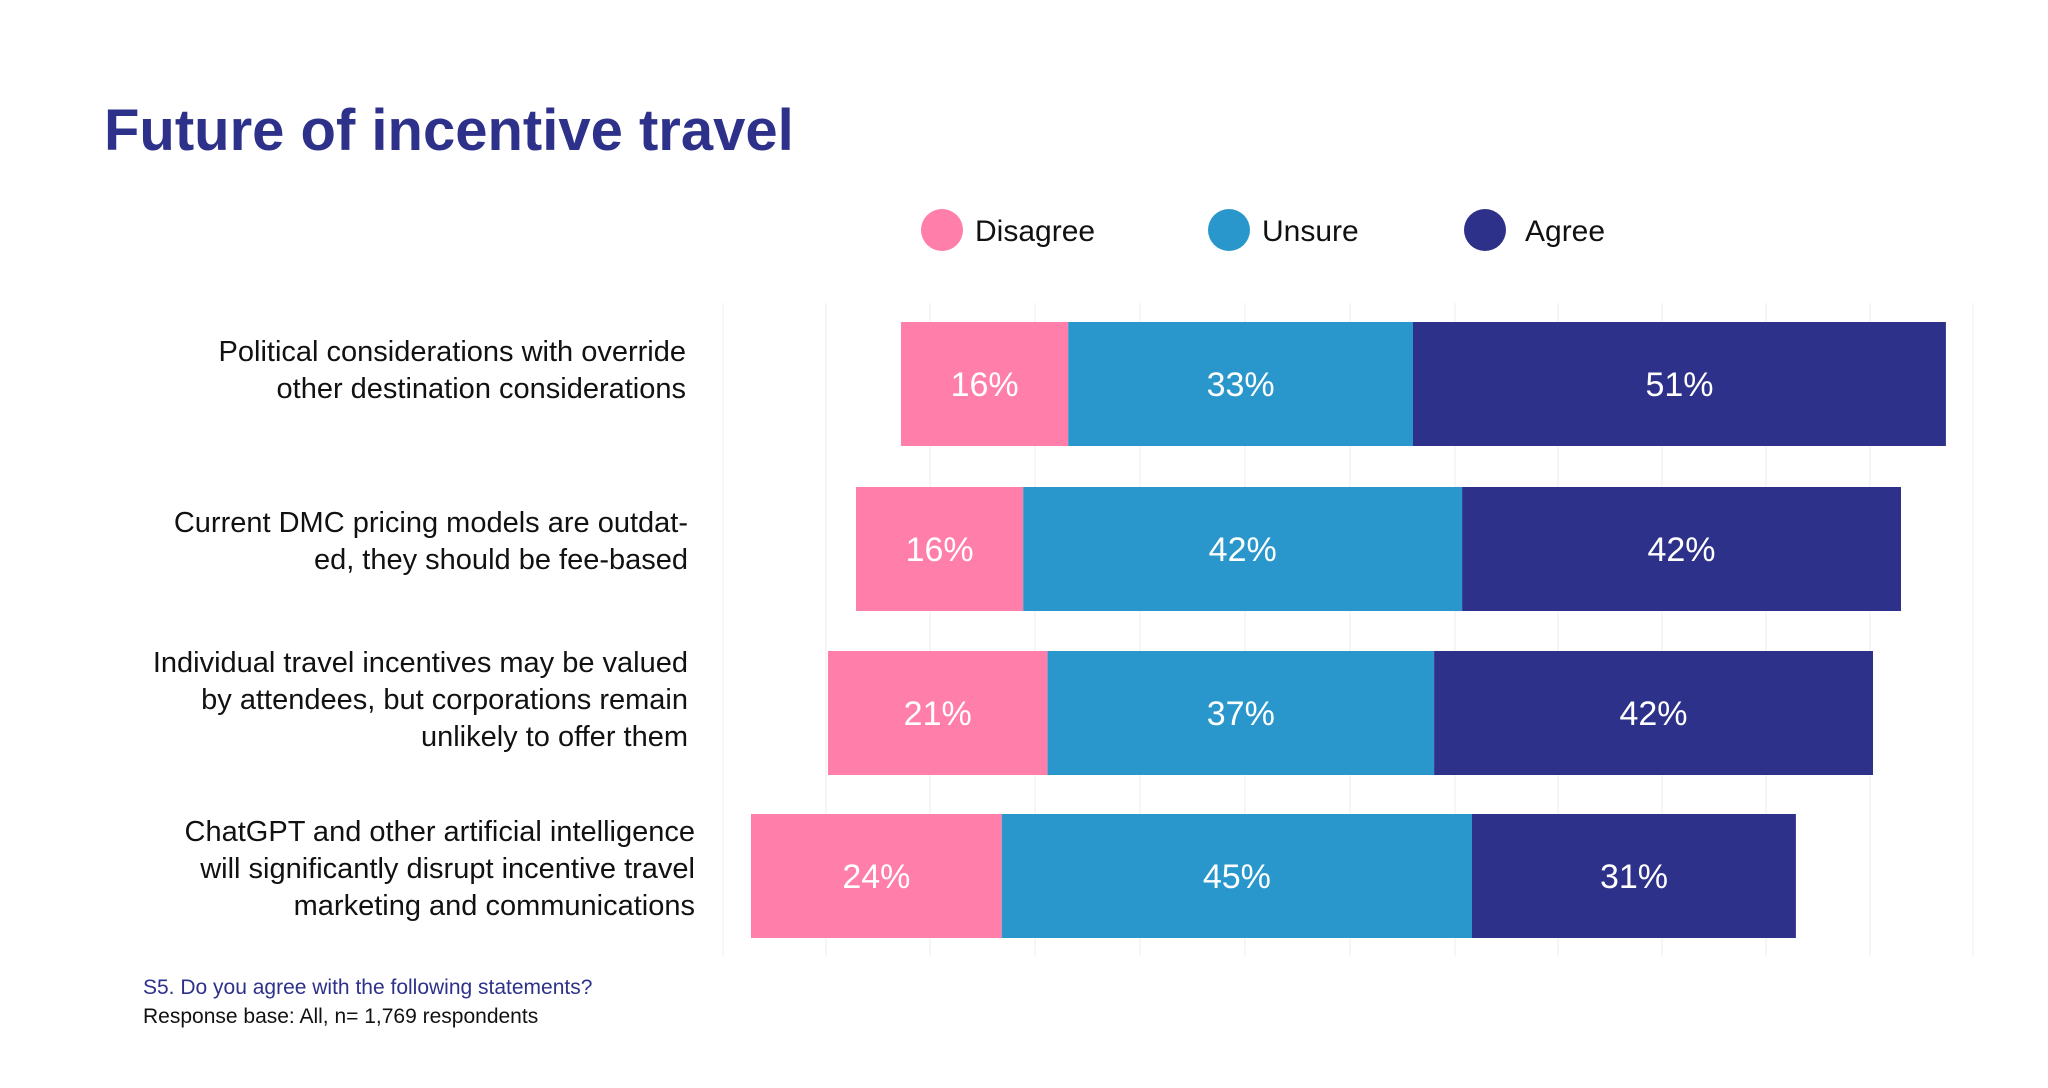 This screenshot has width=2048, height=1088. I want to click on category-label-row-1-line-1: Political considerations with override, so click(452, 352).